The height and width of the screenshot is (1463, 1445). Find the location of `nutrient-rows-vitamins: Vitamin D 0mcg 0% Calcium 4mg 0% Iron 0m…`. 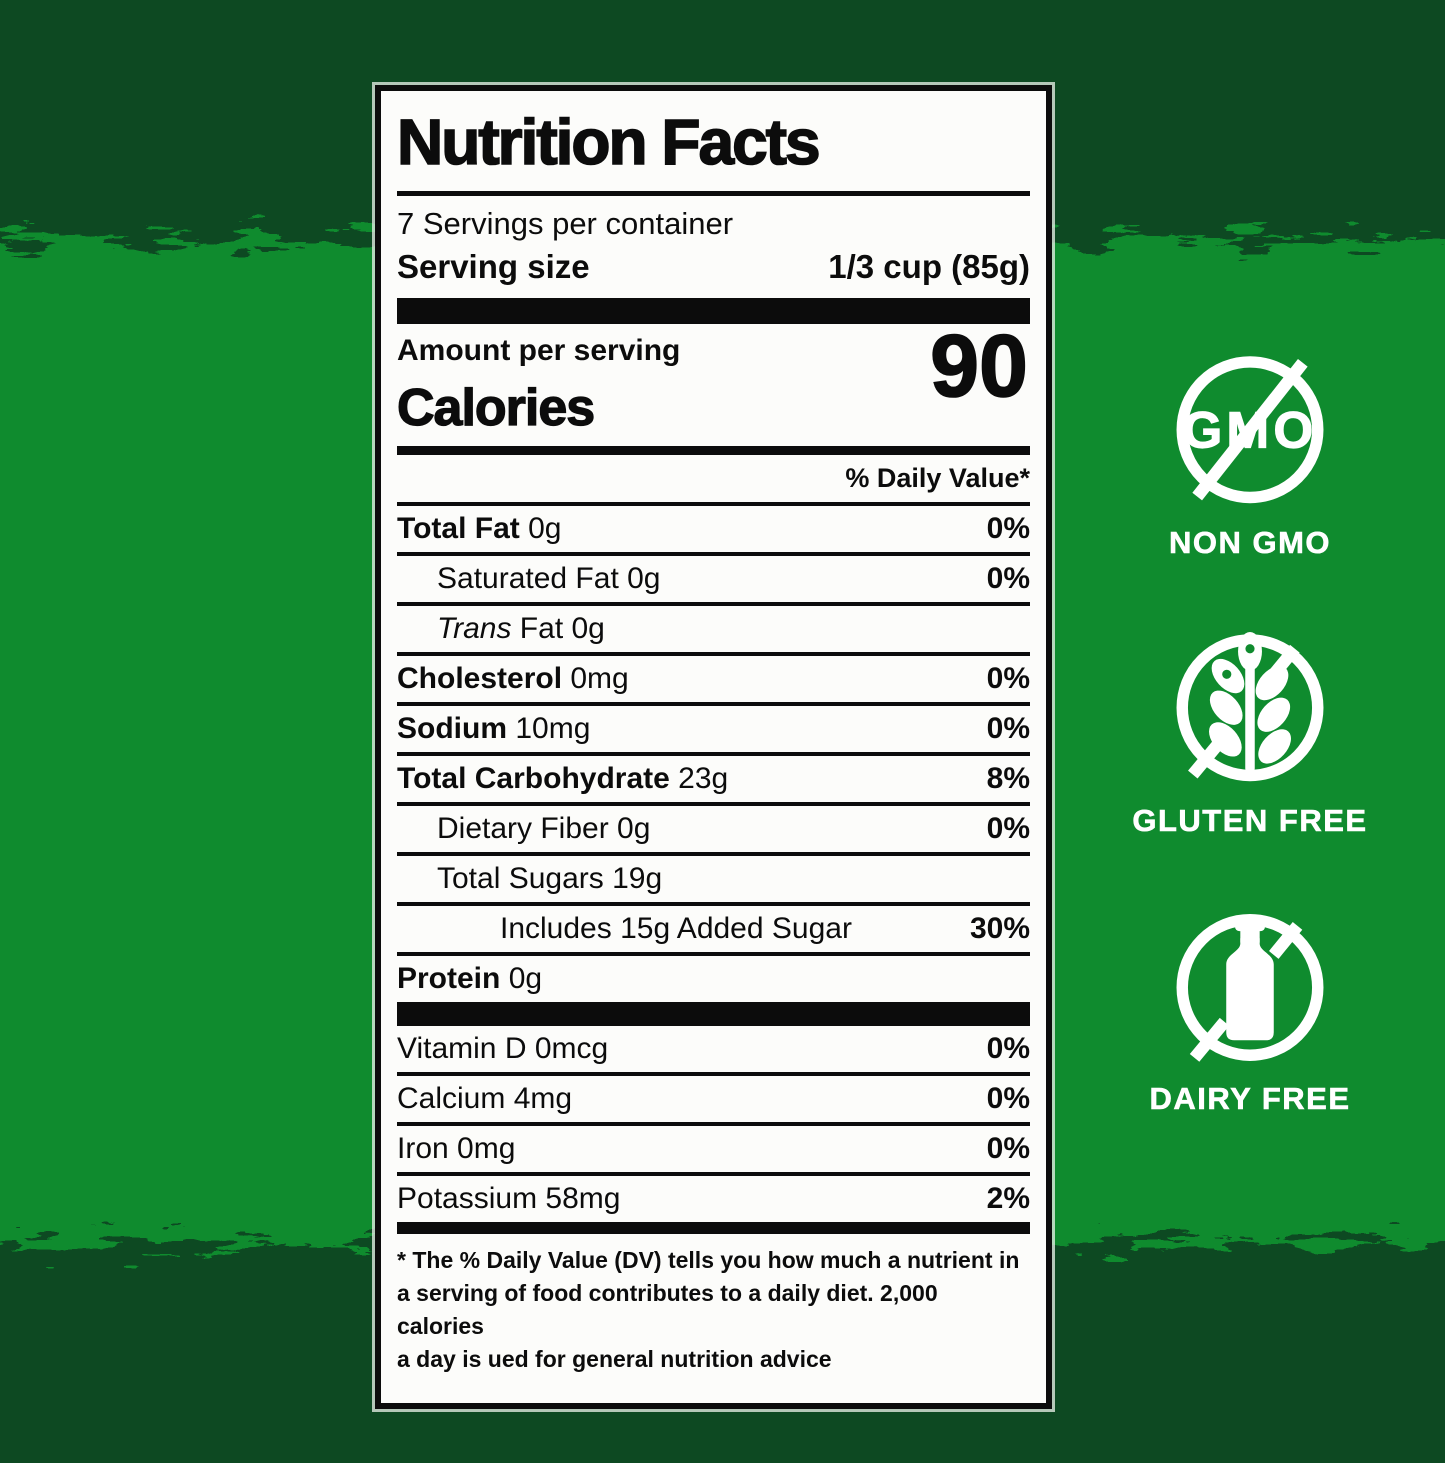

nutrient-rows-vitamins: Vitamin D 0mcg 0% Calcium 4mg 0% Iron 0m… is located at coordinates (713, 1124).